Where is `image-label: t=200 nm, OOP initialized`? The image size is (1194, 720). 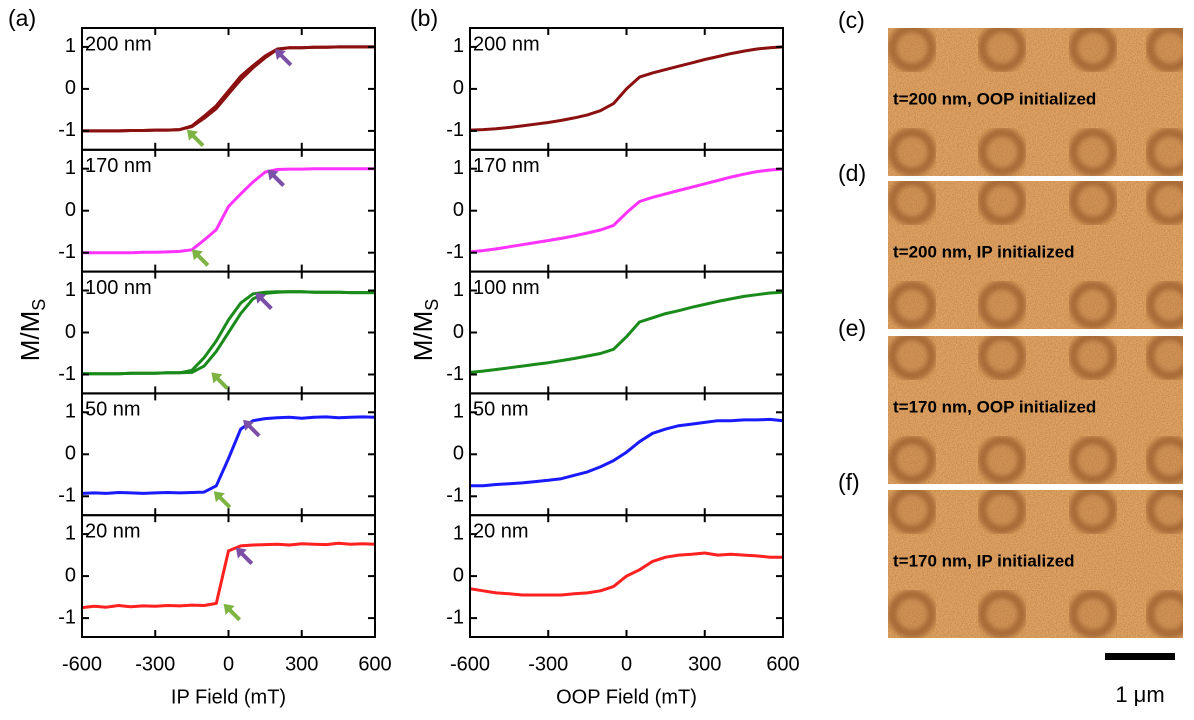 image-label: t=200 nm, OOP initialized is located at coordinates (994, 98).